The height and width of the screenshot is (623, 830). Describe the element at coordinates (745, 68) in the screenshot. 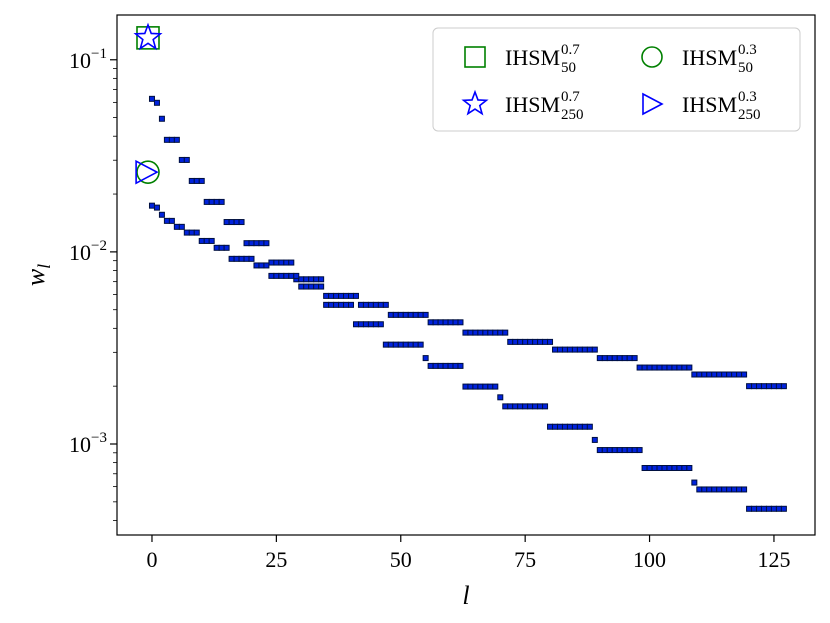

I see `legend-sub: 50` at that location.